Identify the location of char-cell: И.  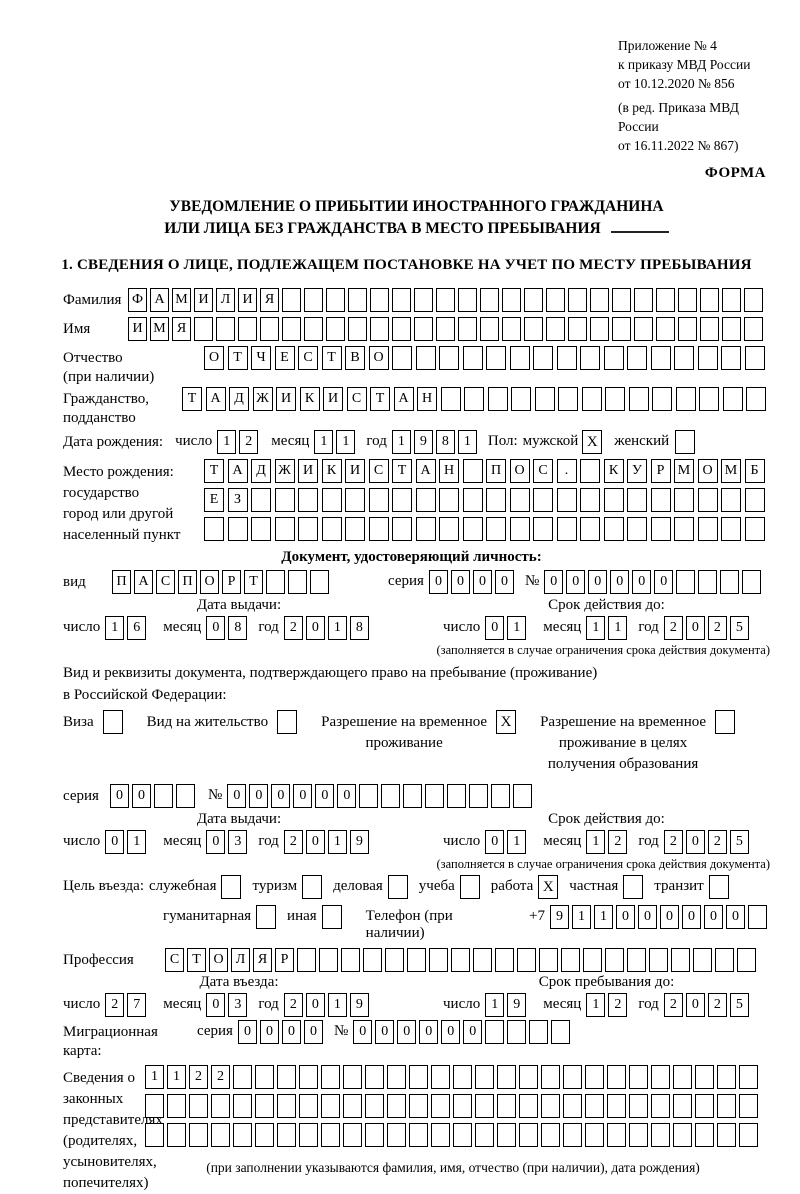
(333, 399).